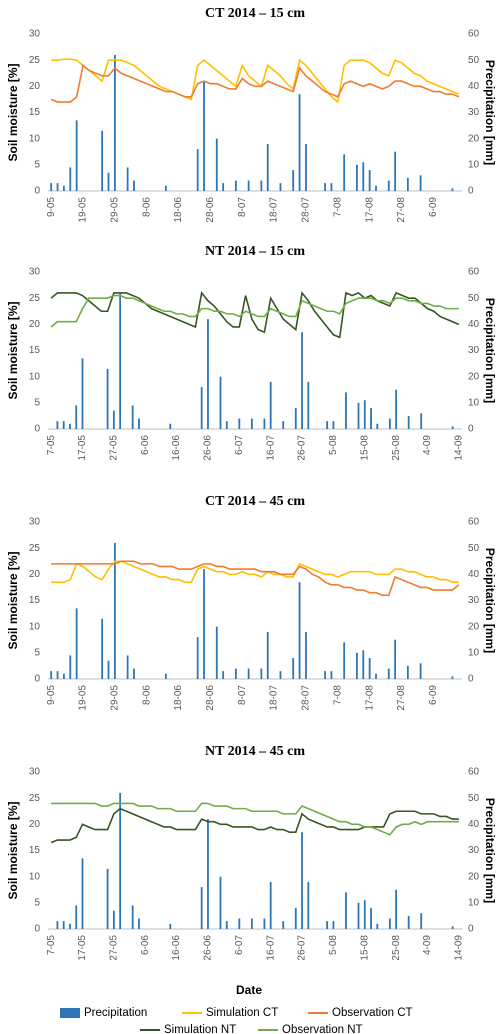 Image resolution: width=498 pixels, height=1034 pixels. What do you see at coordinates (70, 1013) in the screenshot?
I see `legend-swatch` at bounding box center [70, 1013].